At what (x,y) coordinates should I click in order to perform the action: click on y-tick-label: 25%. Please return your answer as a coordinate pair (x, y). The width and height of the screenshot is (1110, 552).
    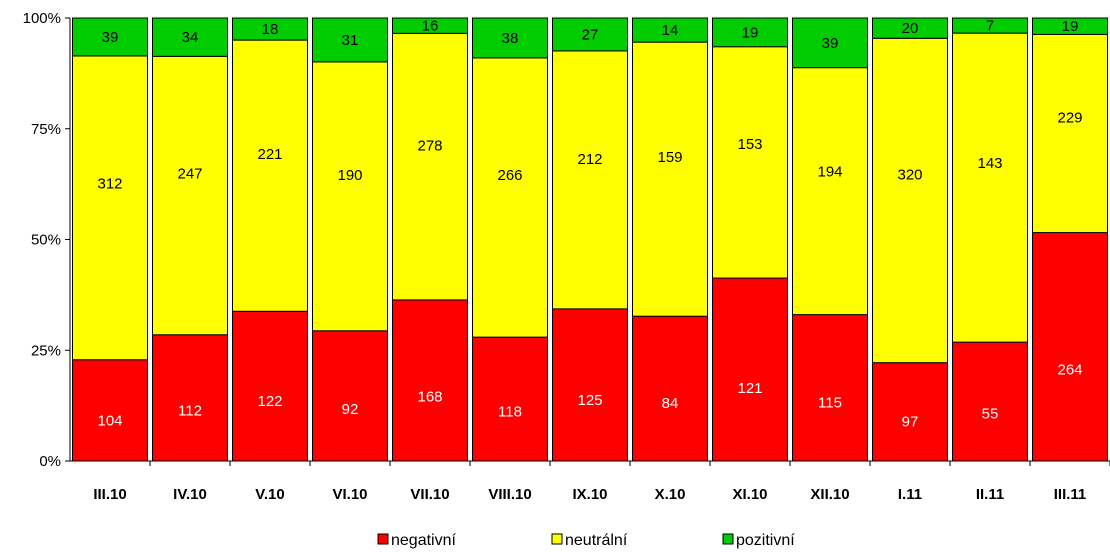
    Looking at the image, I should click on (46, 350).